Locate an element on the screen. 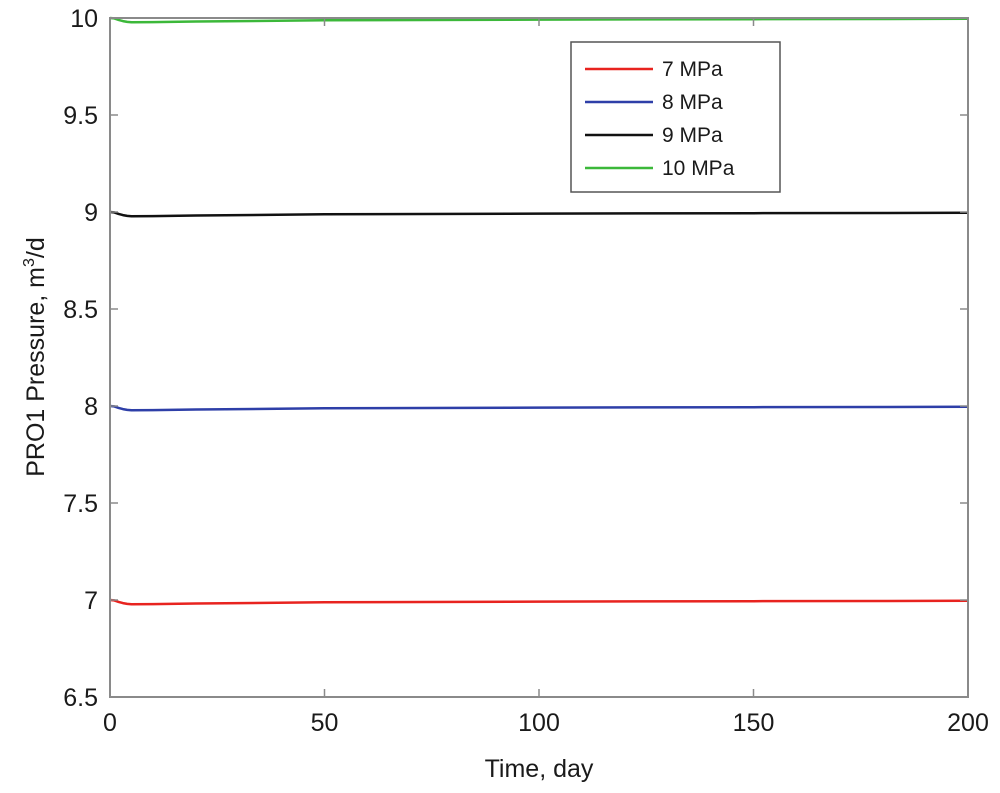 The image size is (1000, 793). y-tick-label: 10 is located at coordinates (84, 19).